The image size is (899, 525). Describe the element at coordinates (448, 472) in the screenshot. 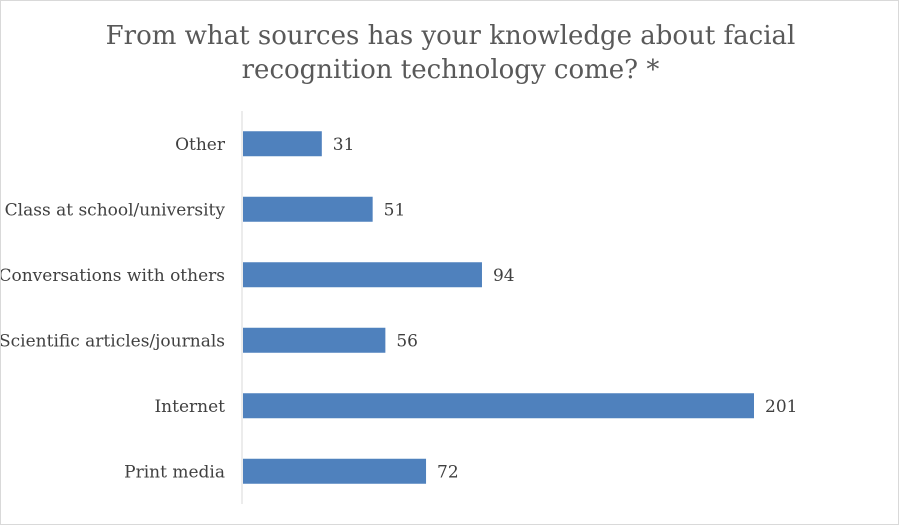

I see `value-label-5: 72` at that location.